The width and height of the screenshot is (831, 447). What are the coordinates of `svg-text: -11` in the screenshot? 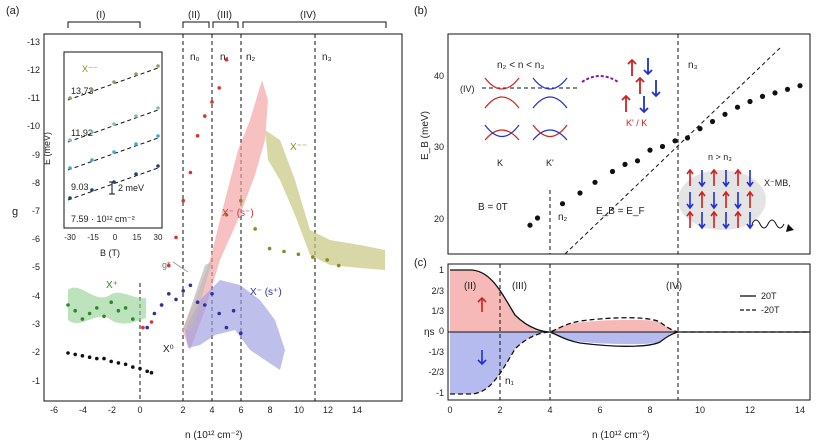 It's located at (34, 98).